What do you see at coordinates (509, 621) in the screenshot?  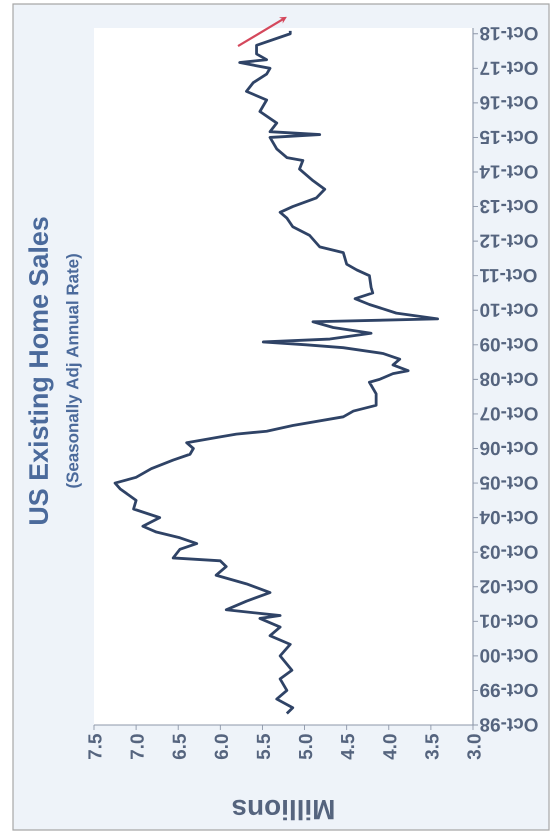 I see `y-tick-label: Oct-01` at bounding box center [509, 621].